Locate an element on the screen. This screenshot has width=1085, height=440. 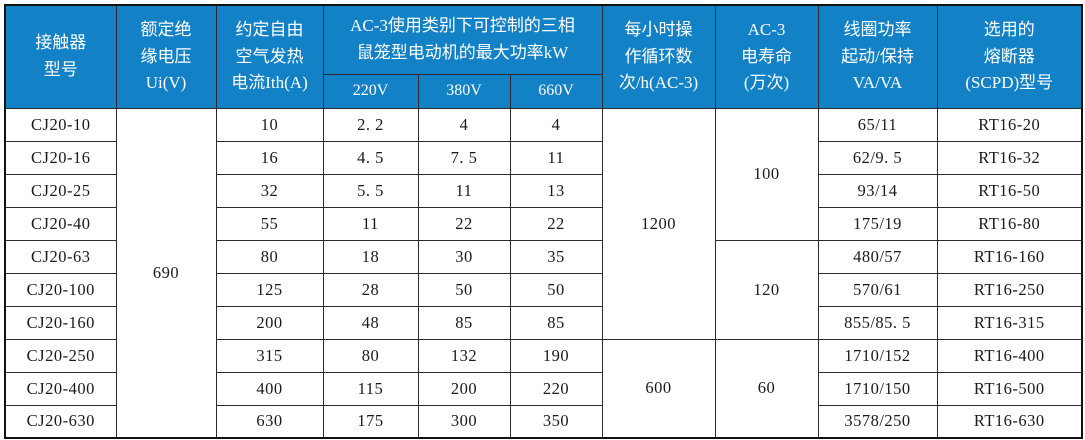
header-electrical-life: AC-3 电寿命 (万次) is located at coordinates (766, 56).